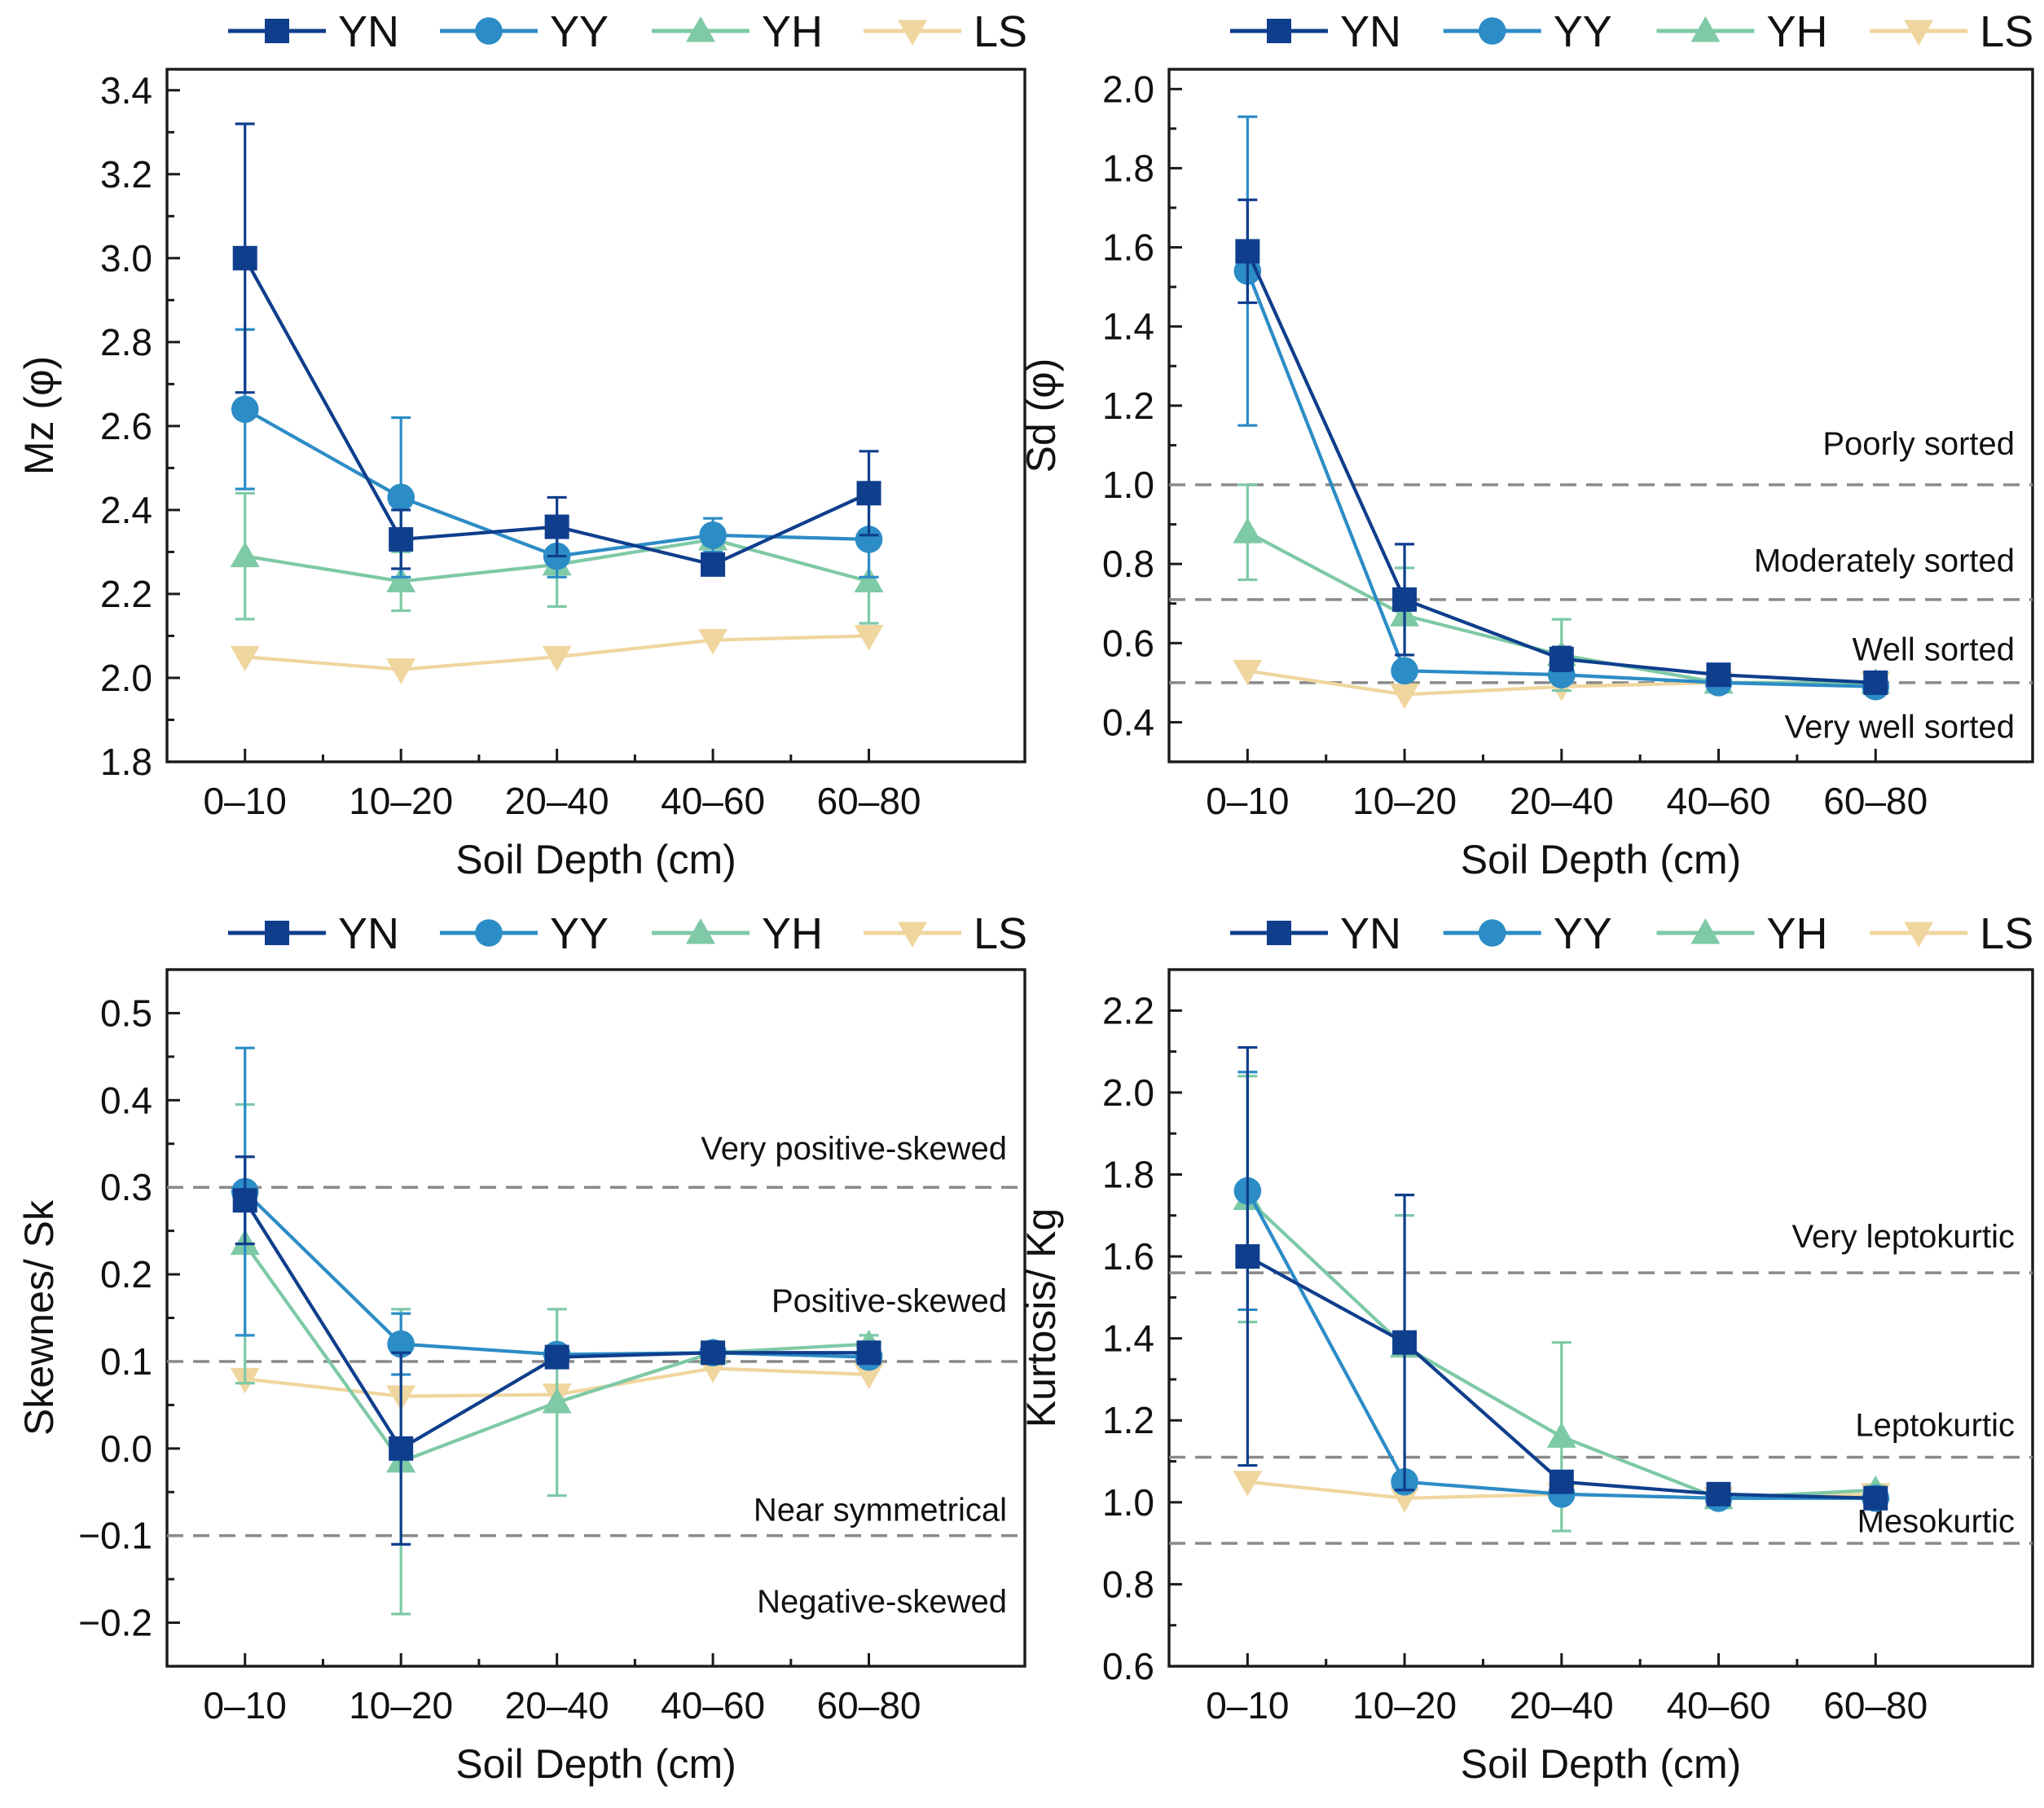 The image size is (2044, 1808). I want to click on zone-label: Near symmetrical, so click(881, 1511).